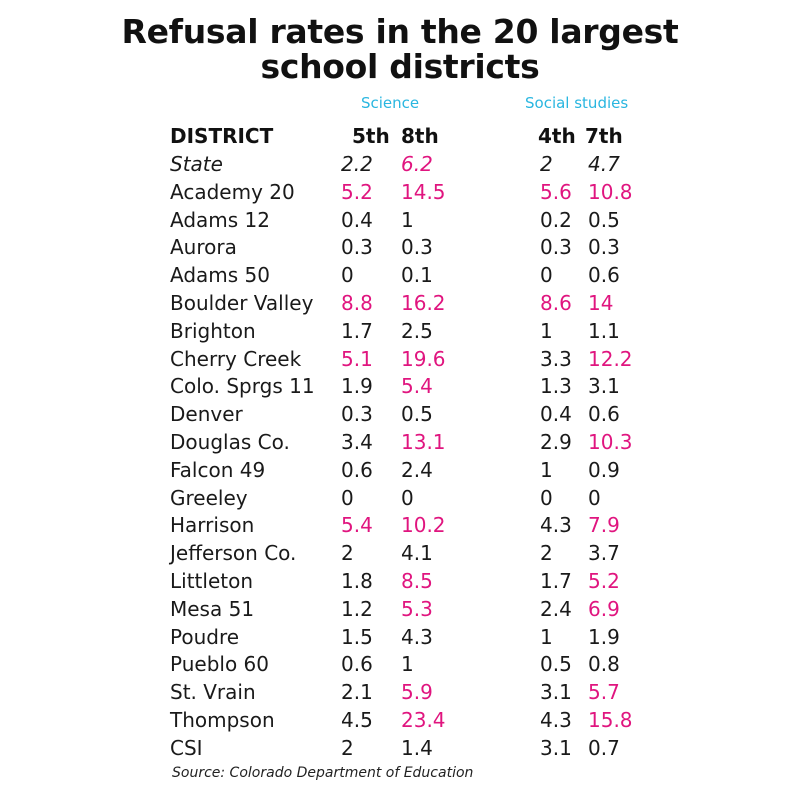  Describe the element at coordinates (556, 525) in the screenshot. I see `social-4th-value: 4.3` at that location.